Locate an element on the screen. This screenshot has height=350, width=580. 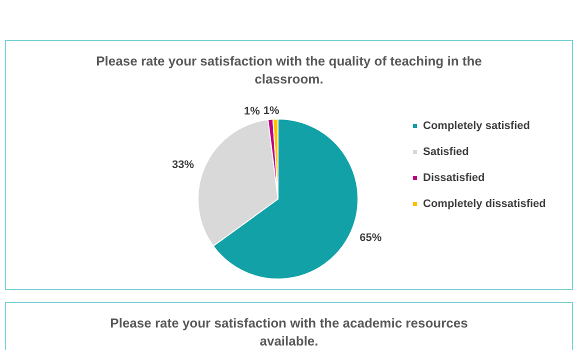
text: Please rate your satisfaction with the academic resources available. is located at coordinates (289, 332).